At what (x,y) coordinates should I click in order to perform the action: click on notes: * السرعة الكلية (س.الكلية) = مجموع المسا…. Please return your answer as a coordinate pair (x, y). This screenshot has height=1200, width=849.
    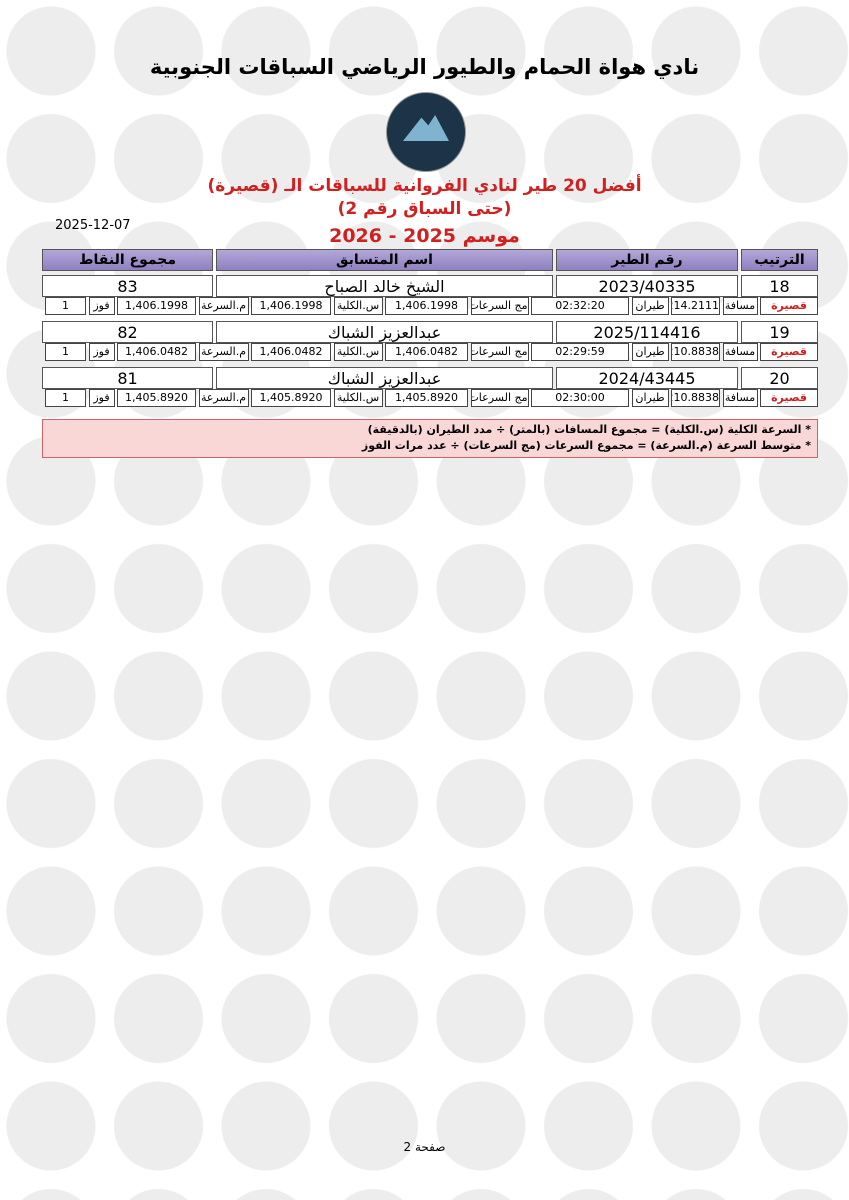
    Looking at the image, I should click on (430, 438).